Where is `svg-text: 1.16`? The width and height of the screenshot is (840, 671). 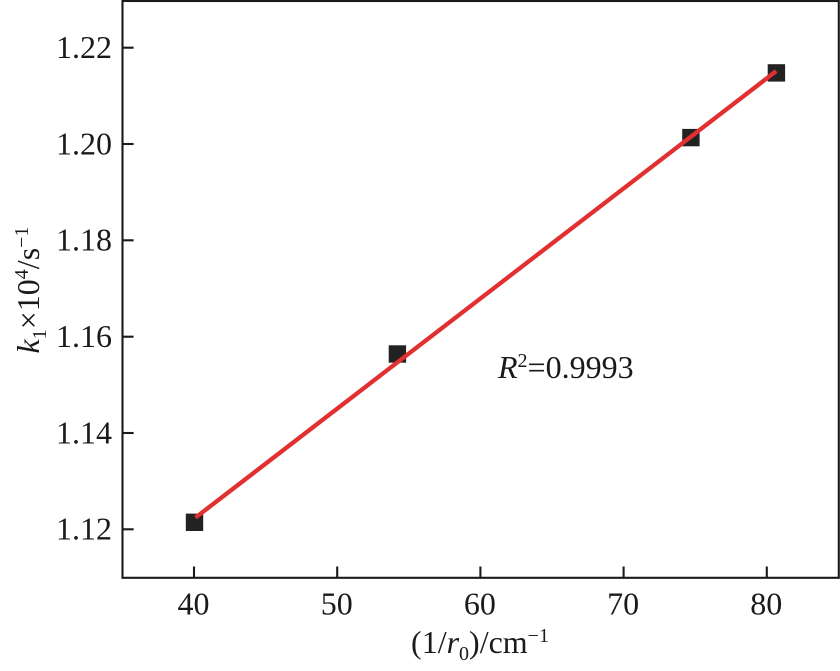
svg-text: 1.16 is located at coordinates (84, 336).